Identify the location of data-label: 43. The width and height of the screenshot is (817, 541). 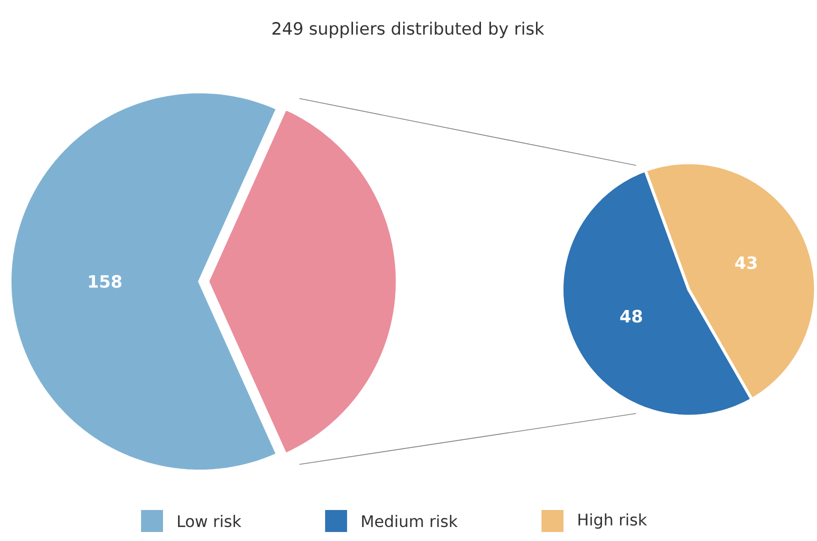
(746, 263).